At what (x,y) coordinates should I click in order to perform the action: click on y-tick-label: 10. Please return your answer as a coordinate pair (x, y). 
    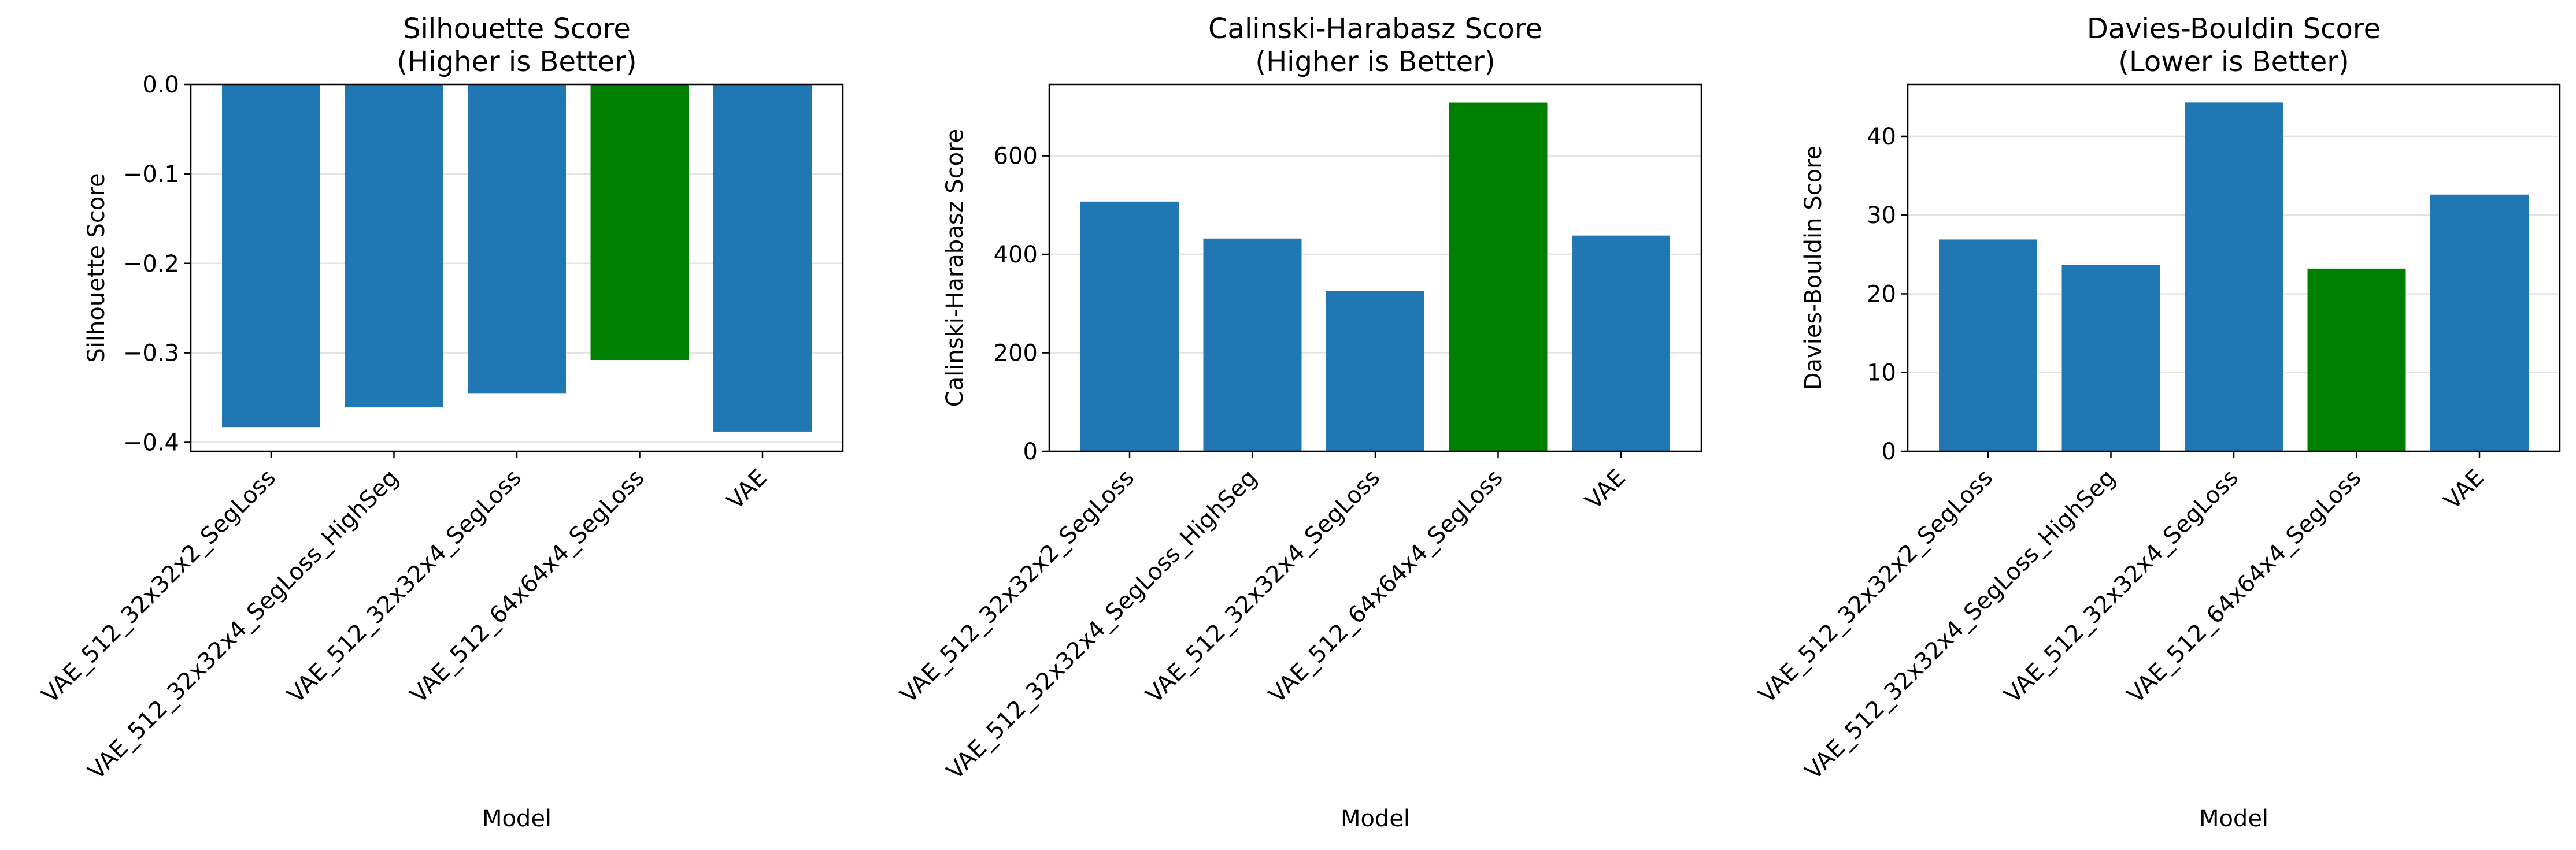
    Looking at the image, I should click on (1881, 373).